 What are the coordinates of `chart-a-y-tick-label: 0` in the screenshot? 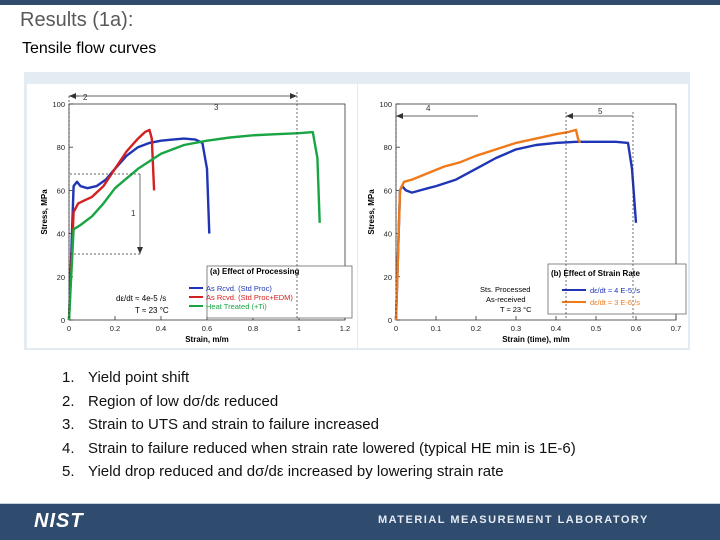 It's located at (63, 320).